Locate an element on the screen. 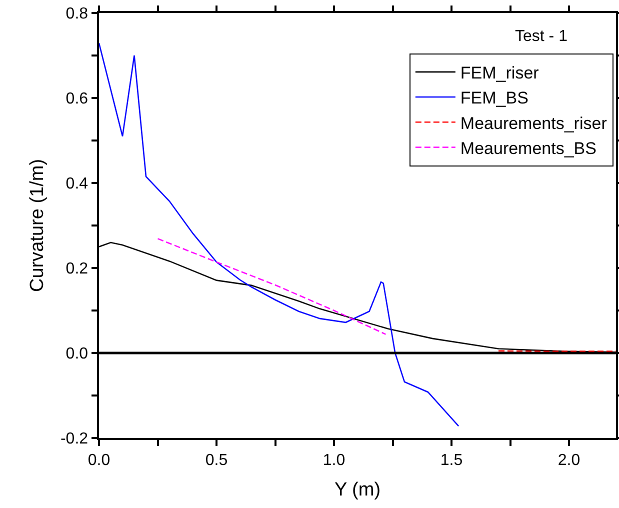 The width and height of the screenshot is (619, 508). x-axis-title: Y (m) is located at coordinates (357, 489).